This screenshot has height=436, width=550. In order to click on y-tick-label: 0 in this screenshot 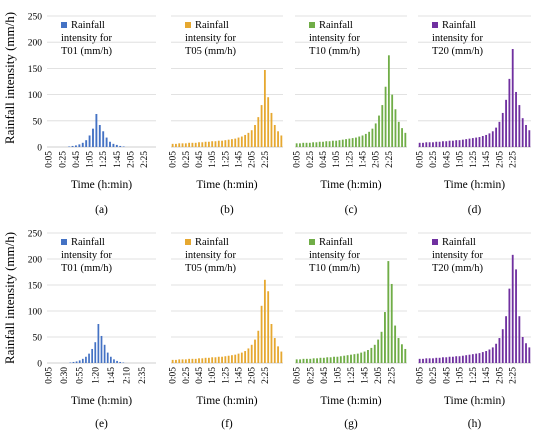, I will do `click(39, 365)`.